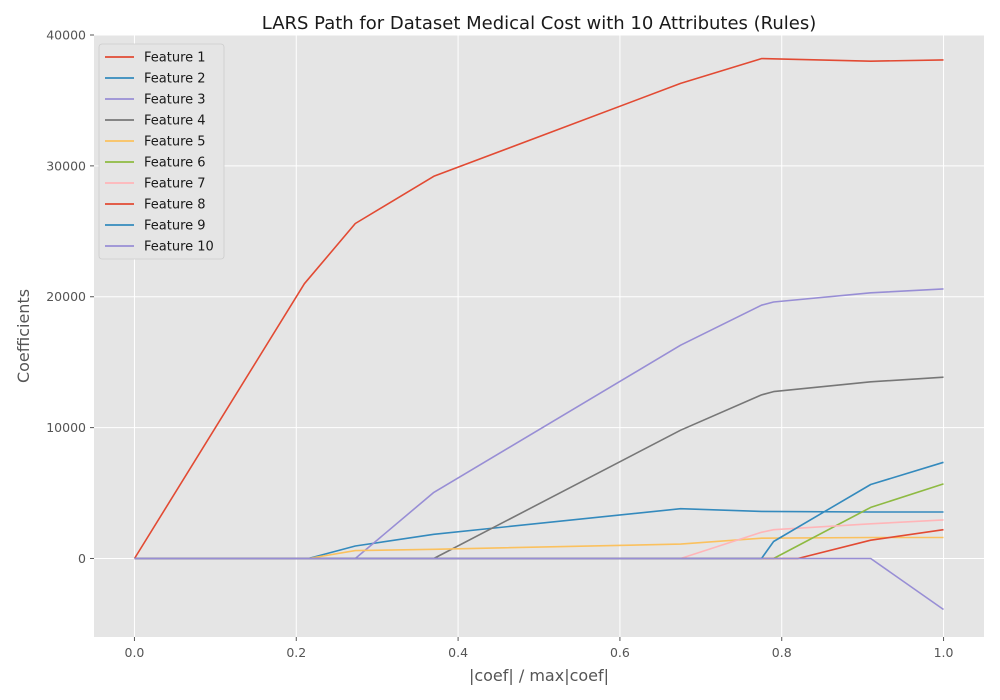 Image resolution: width=1000 pixels, height=700 pixels. What do you see at coordinates (175, 184) in the screenshot?
I see `legend-label-feature-7: Feature 7` at bounding box center [175, 184].